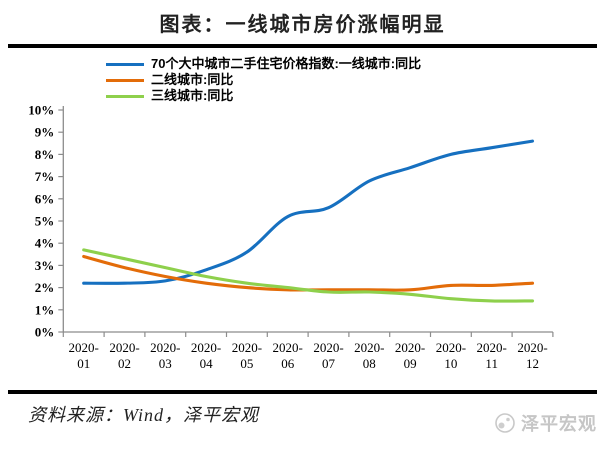 The height and width of the screenshot is (450, 605). What do you see at coordinates (45, 265) in the screenshot?
I see `y-axis-label: 3%` at bounding box center [45, 265].